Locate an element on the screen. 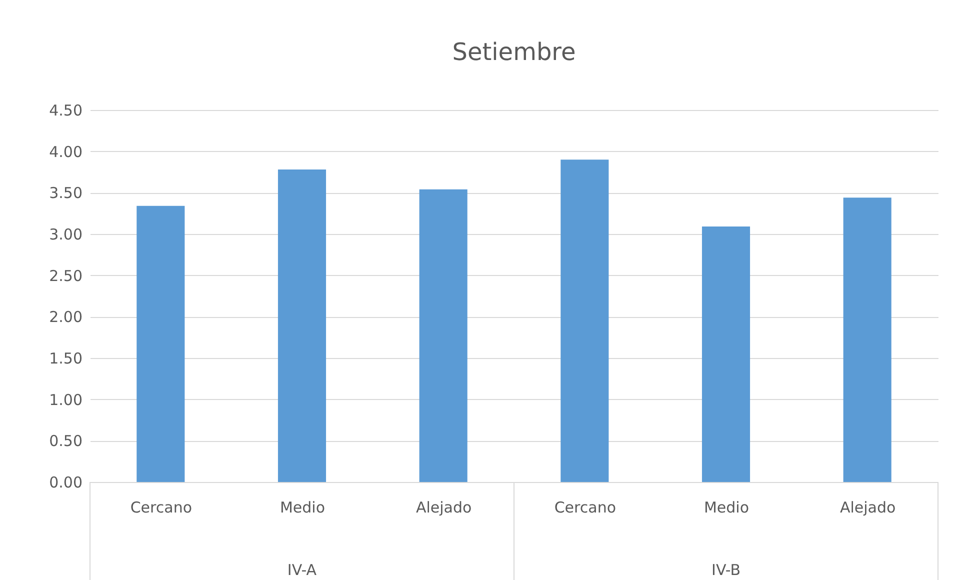 This screenshot has height=580, width=955. y-tick-label: 3.50 is located at coordinates (65, 193).